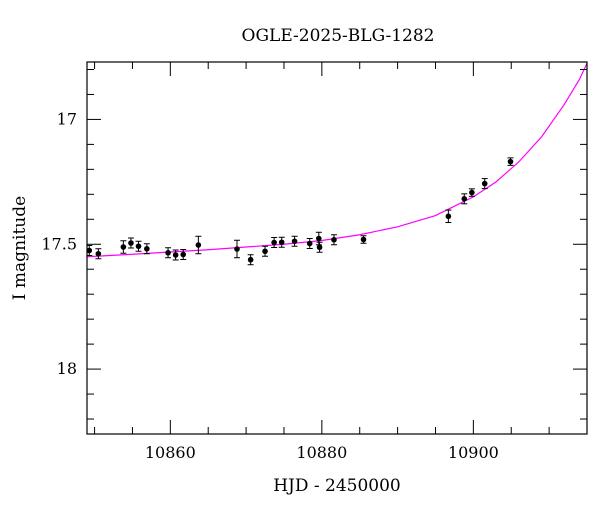  What do you see at coordinates (170, 452) in the screenshot?
I see `x-tick-label: 10860` at bounding box center [170, 452].